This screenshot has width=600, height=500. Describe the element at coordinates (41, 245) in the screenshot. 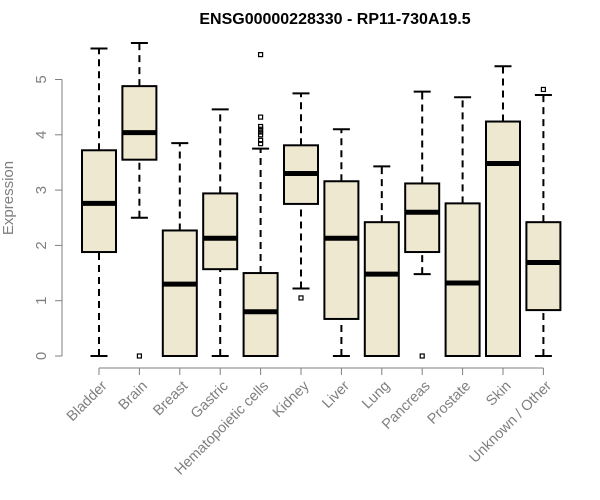

I see `y-tick-label: 2` at that location.